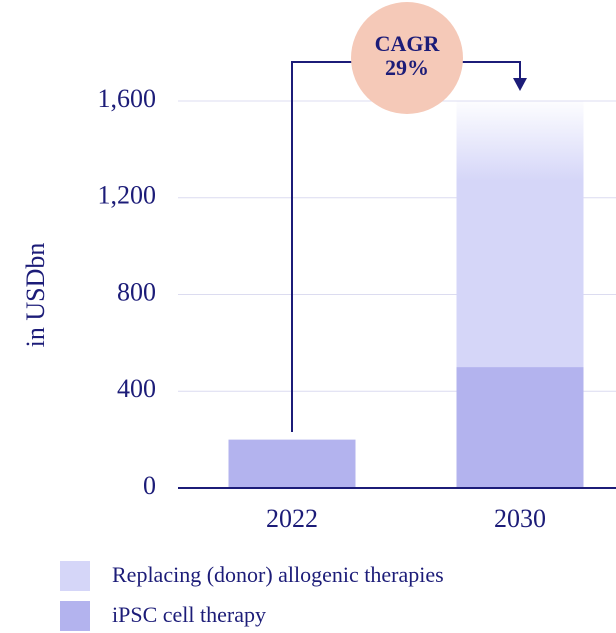 The width and height of the screenshot is (616, 633). What do you see at coordinates (189, 614) in the screenshot?
I see `legend-label: iPSC cell therapy` at bounding box center [189, 614].